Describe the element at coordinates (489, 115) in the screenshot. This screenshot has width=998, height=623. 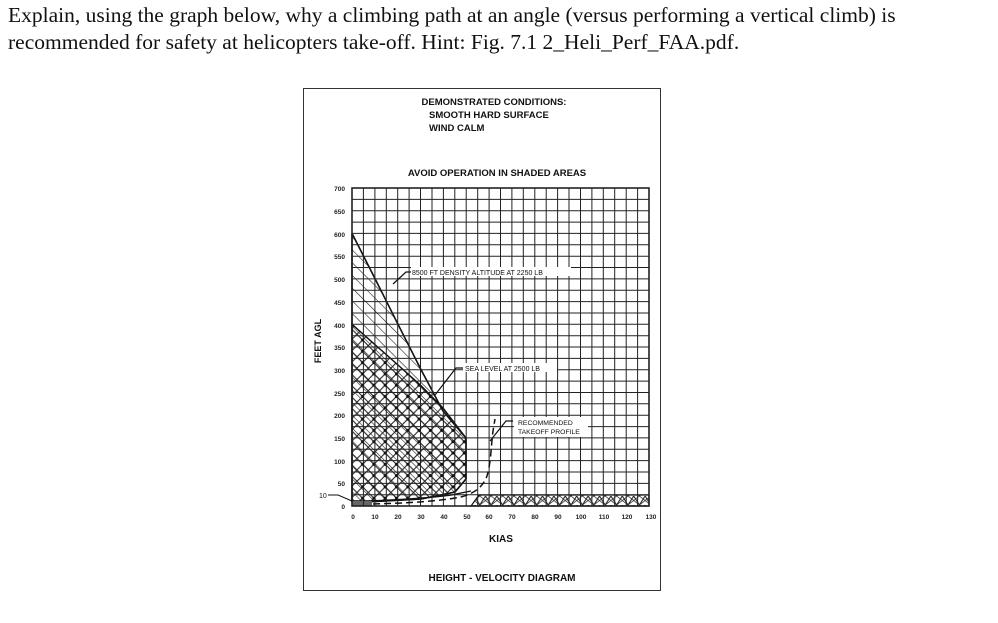
I see `conditions-line-1: SMOOTH HARD SURFACE` at that location.